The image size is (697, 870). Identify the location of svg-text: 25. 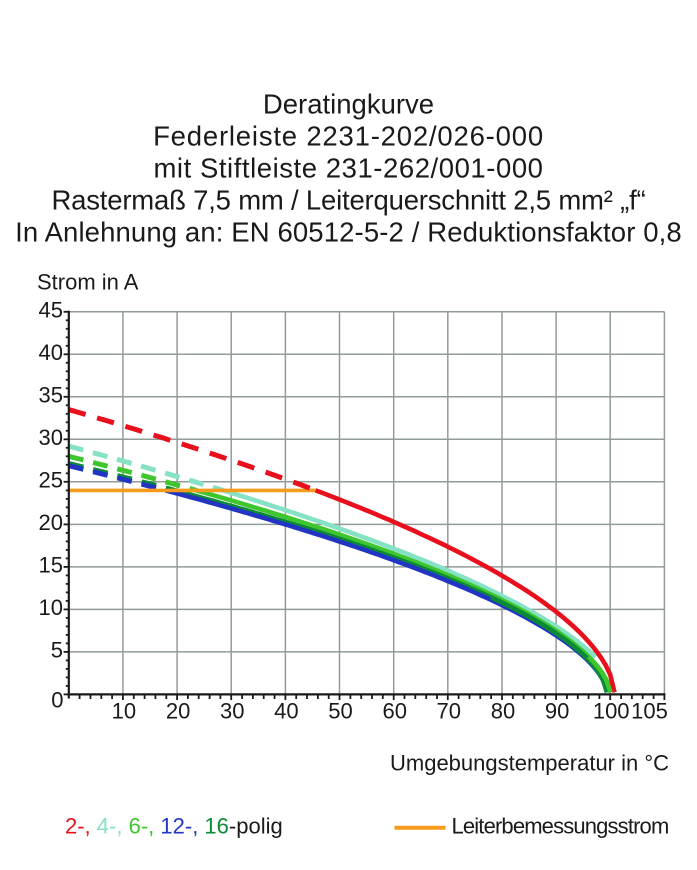
(51, 479).